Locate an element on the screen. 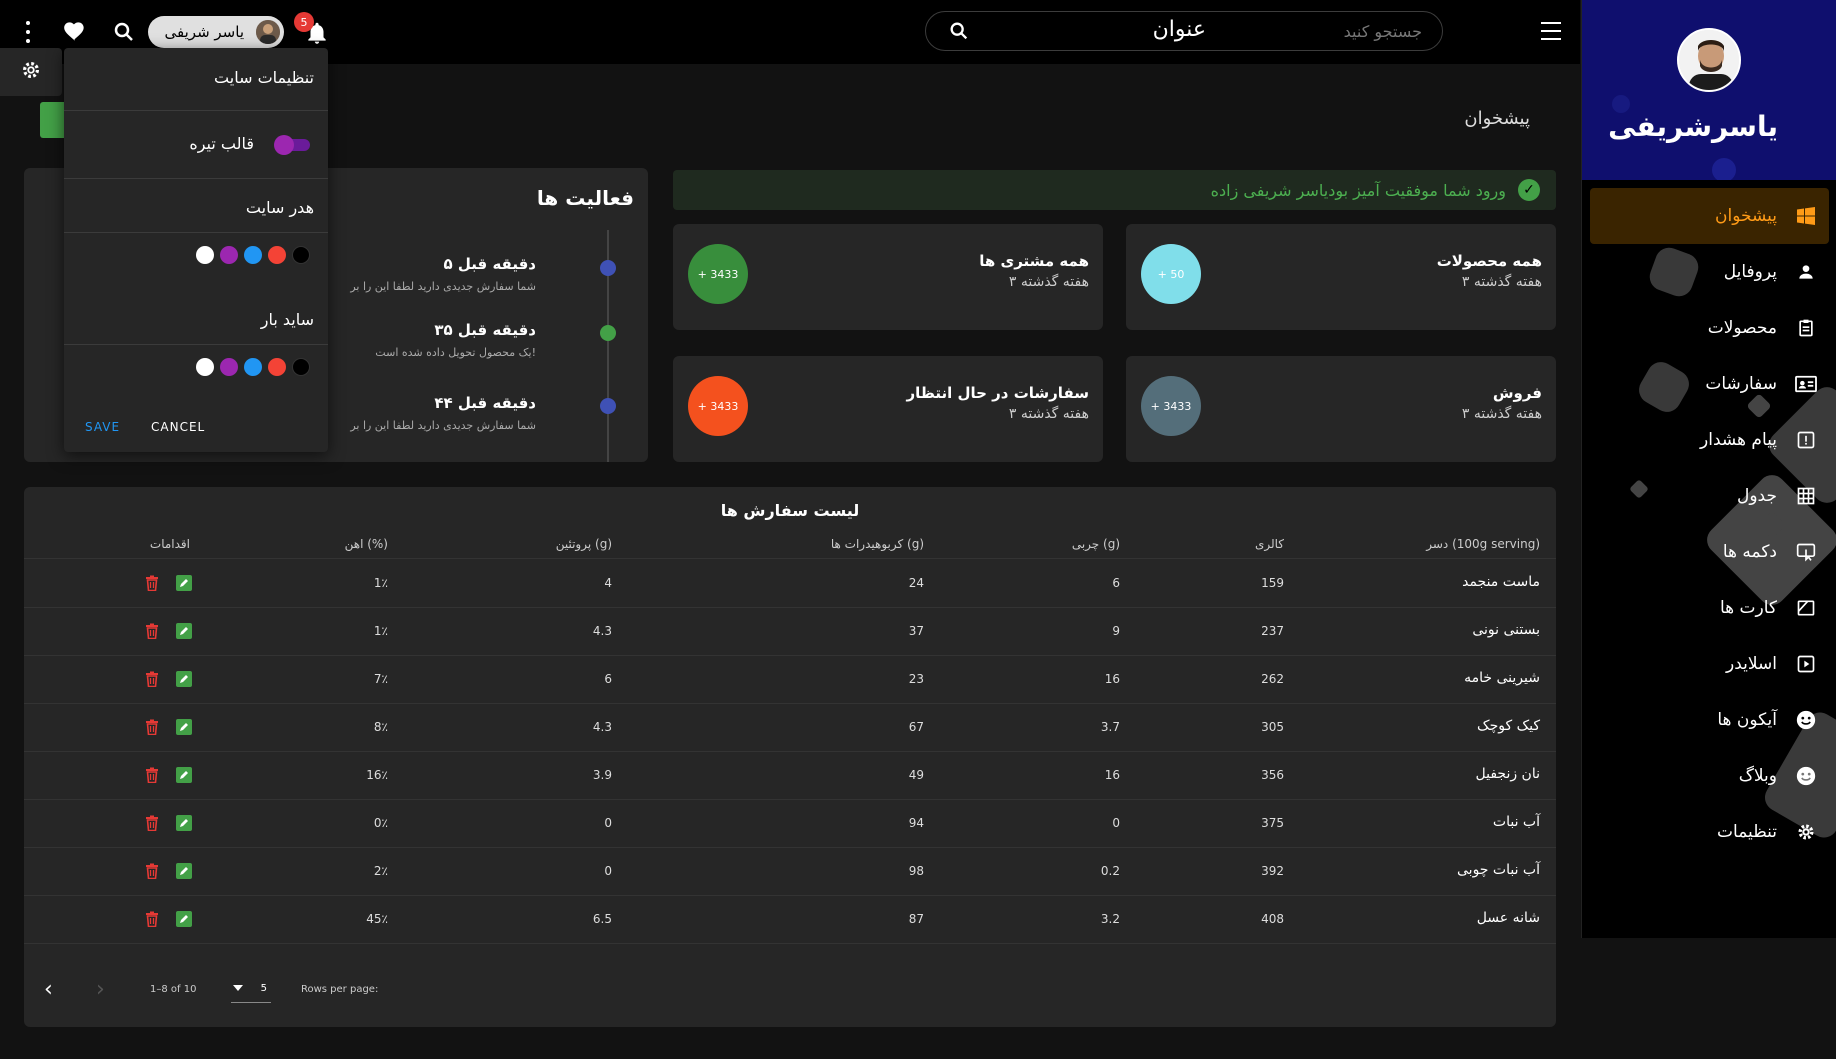  gear-icon is located at coordinates (31, 72).